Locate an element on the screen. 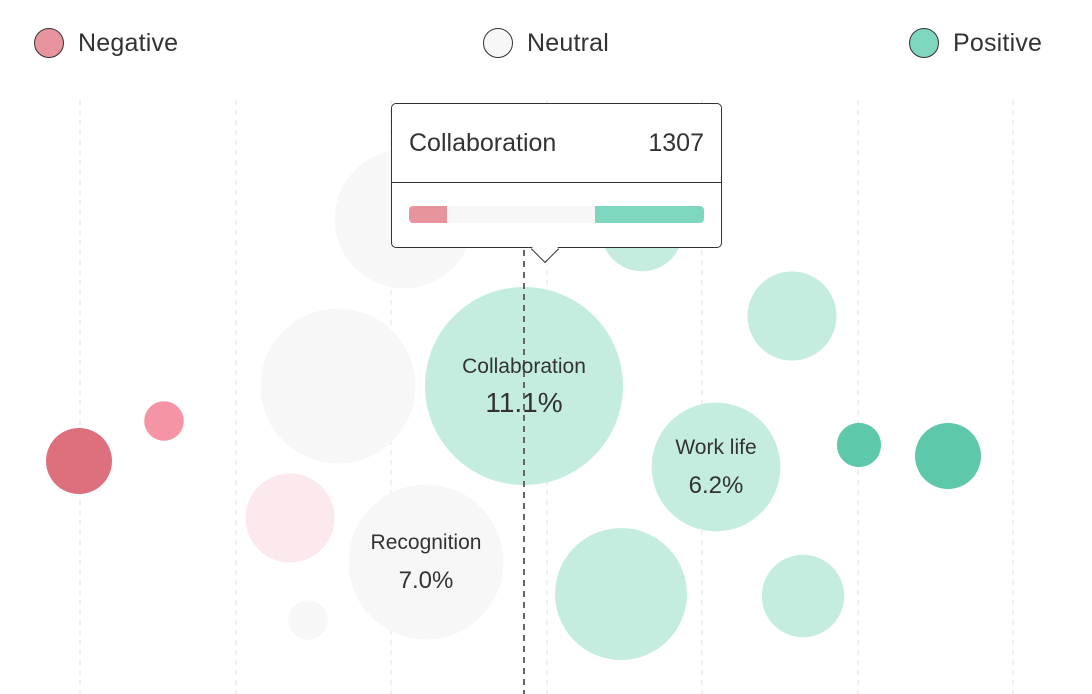 This screenshot has width=1092, height=694. legend-label-positive: Positive is located at coordinates (998, 42).